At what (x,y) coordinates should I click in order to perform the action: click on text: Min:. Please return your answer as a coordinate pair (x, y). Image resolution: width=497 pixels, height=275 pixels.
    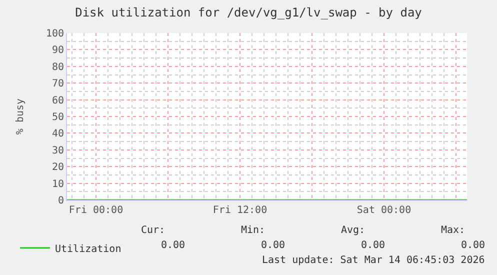
    Looking at the image, I should click on (253, 230).